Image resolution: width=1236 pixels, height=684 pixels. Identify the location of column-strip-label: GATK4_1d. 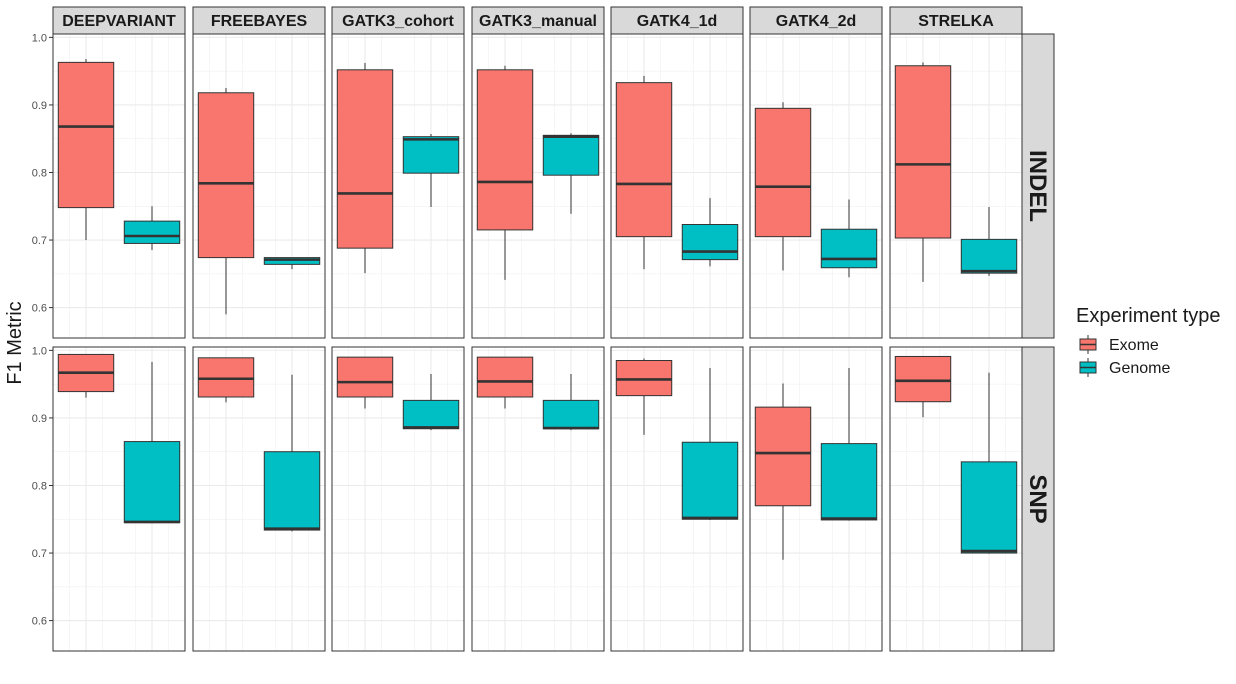
(677, 21).